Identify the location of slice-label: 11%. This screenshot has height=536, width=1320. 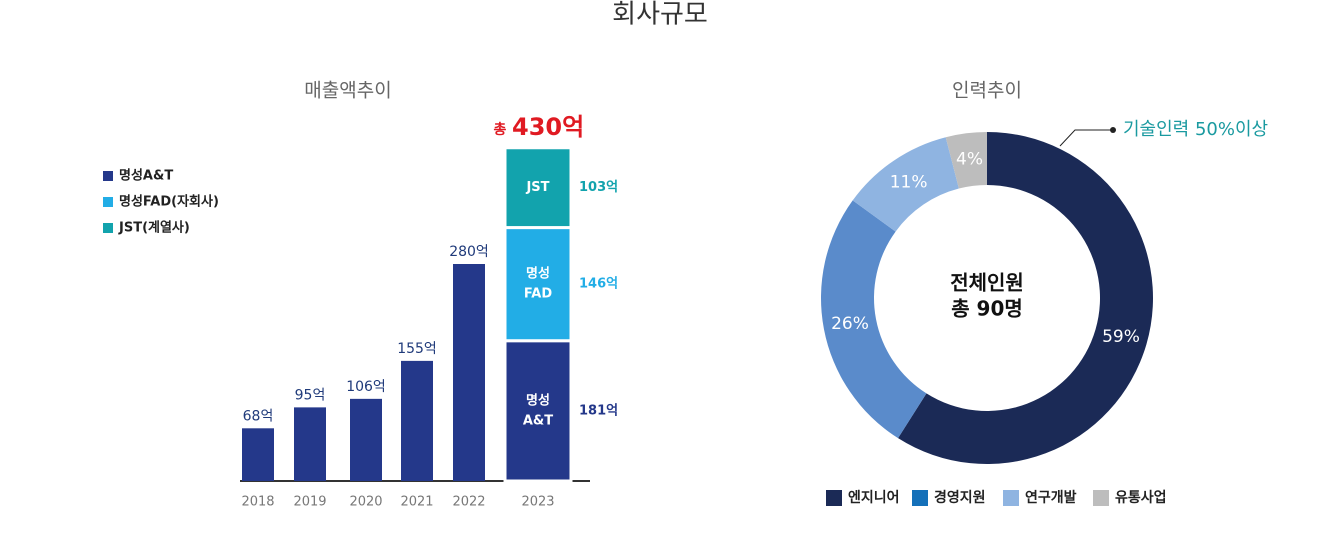
(909, 183).